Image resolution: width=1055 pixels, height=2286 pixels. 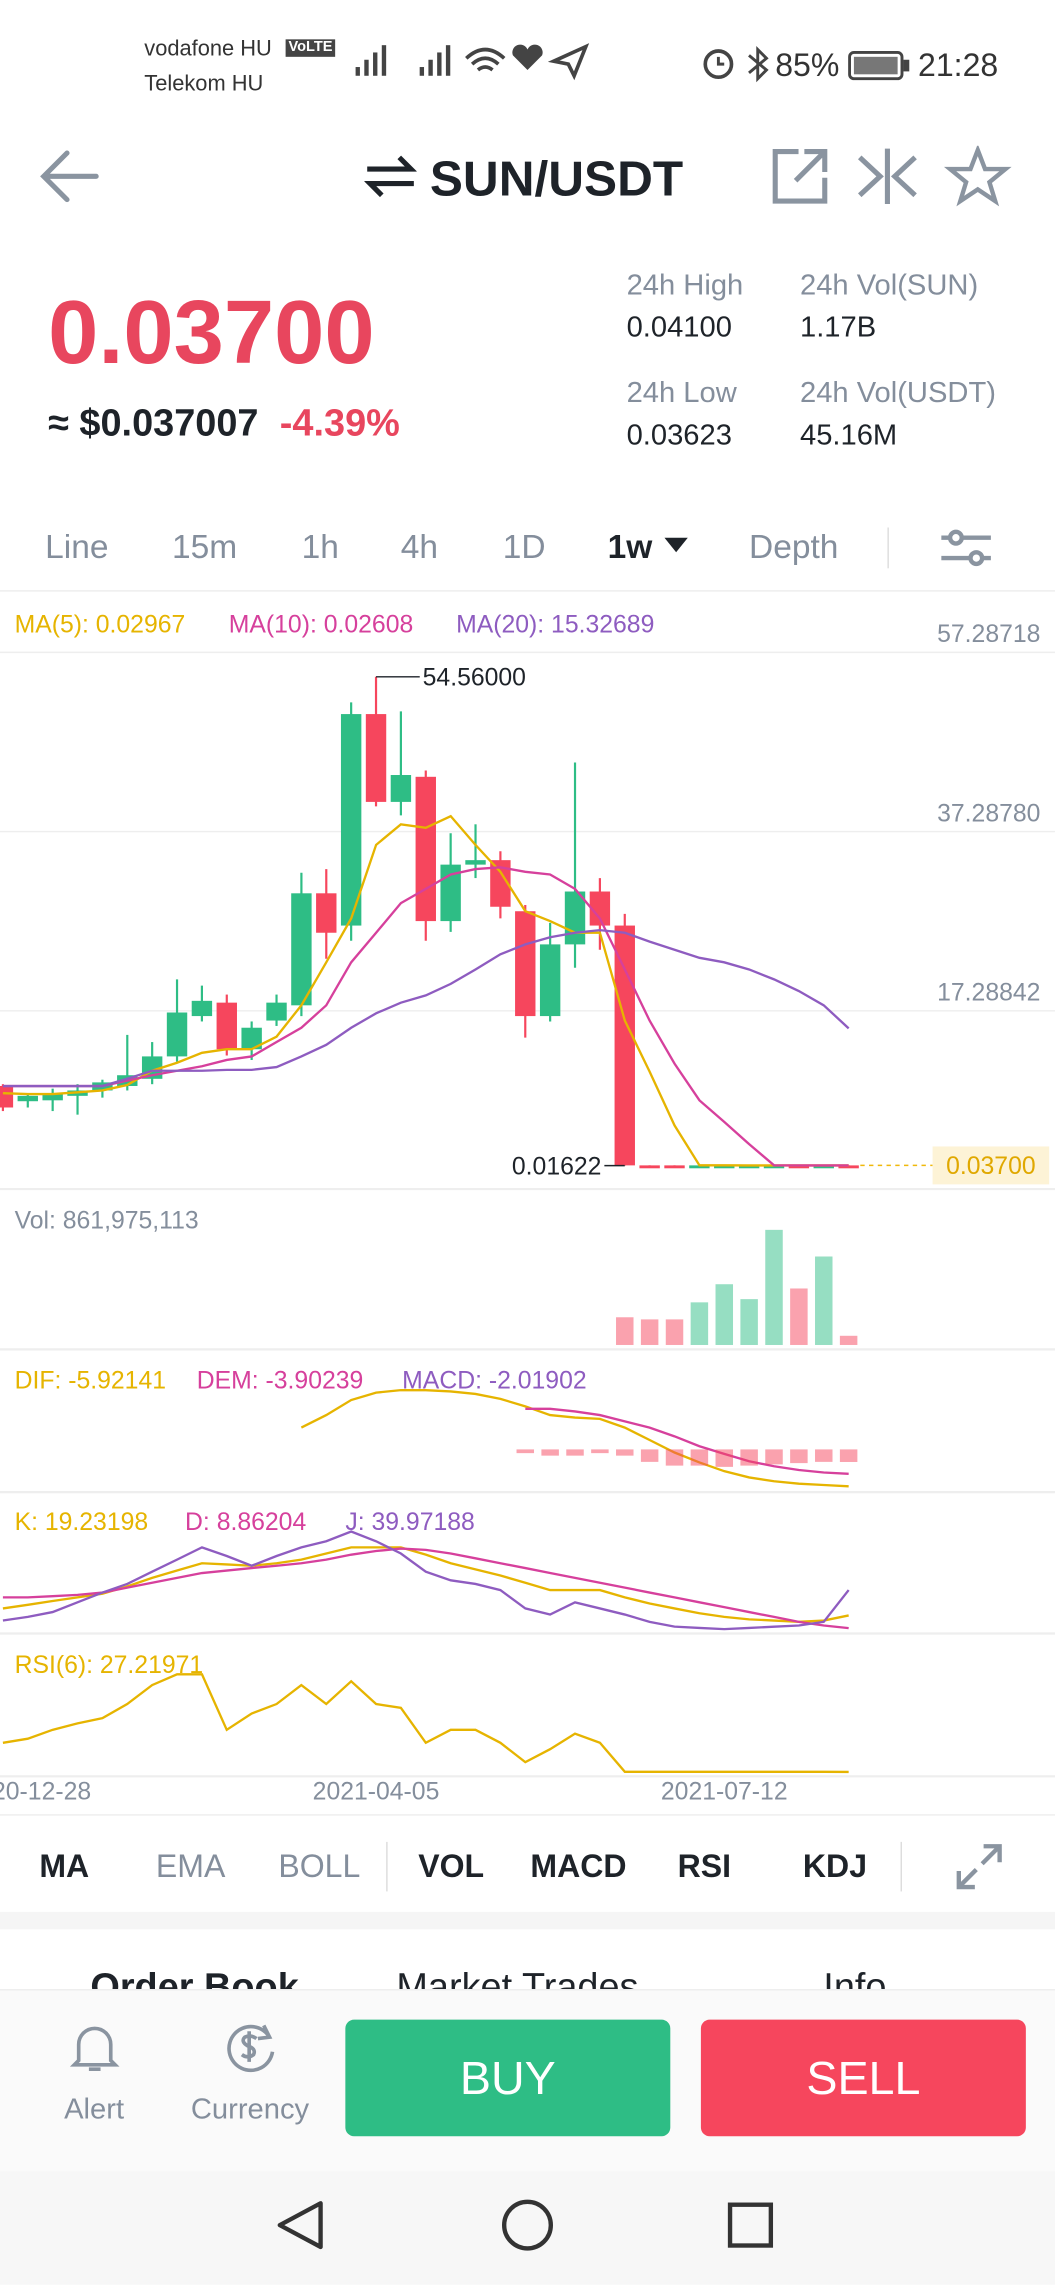 I want to click on interval-tab-selected: 1w, so click(x=630, y=546).